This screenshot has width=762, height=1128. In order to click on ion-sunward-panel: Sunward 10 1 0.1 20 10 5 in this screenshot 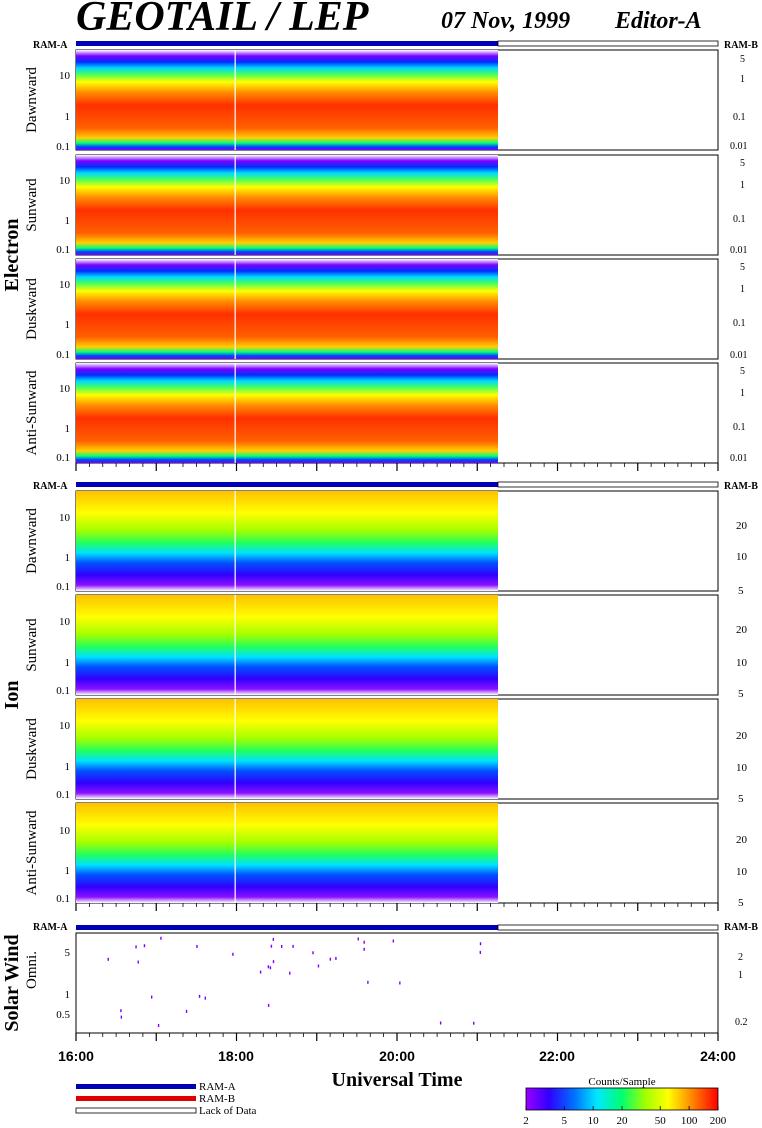, I will do `click(386, 647)`.